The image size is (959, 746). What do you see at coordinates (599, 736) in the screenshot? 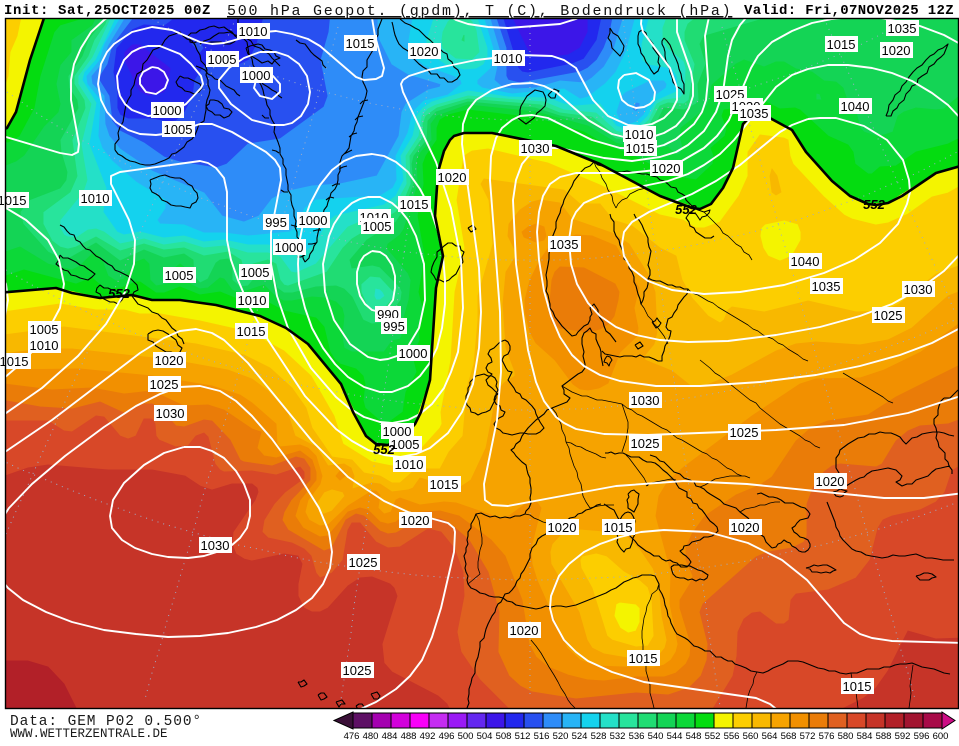
I see `svg-text: 528` at bounding box center [599, 736].